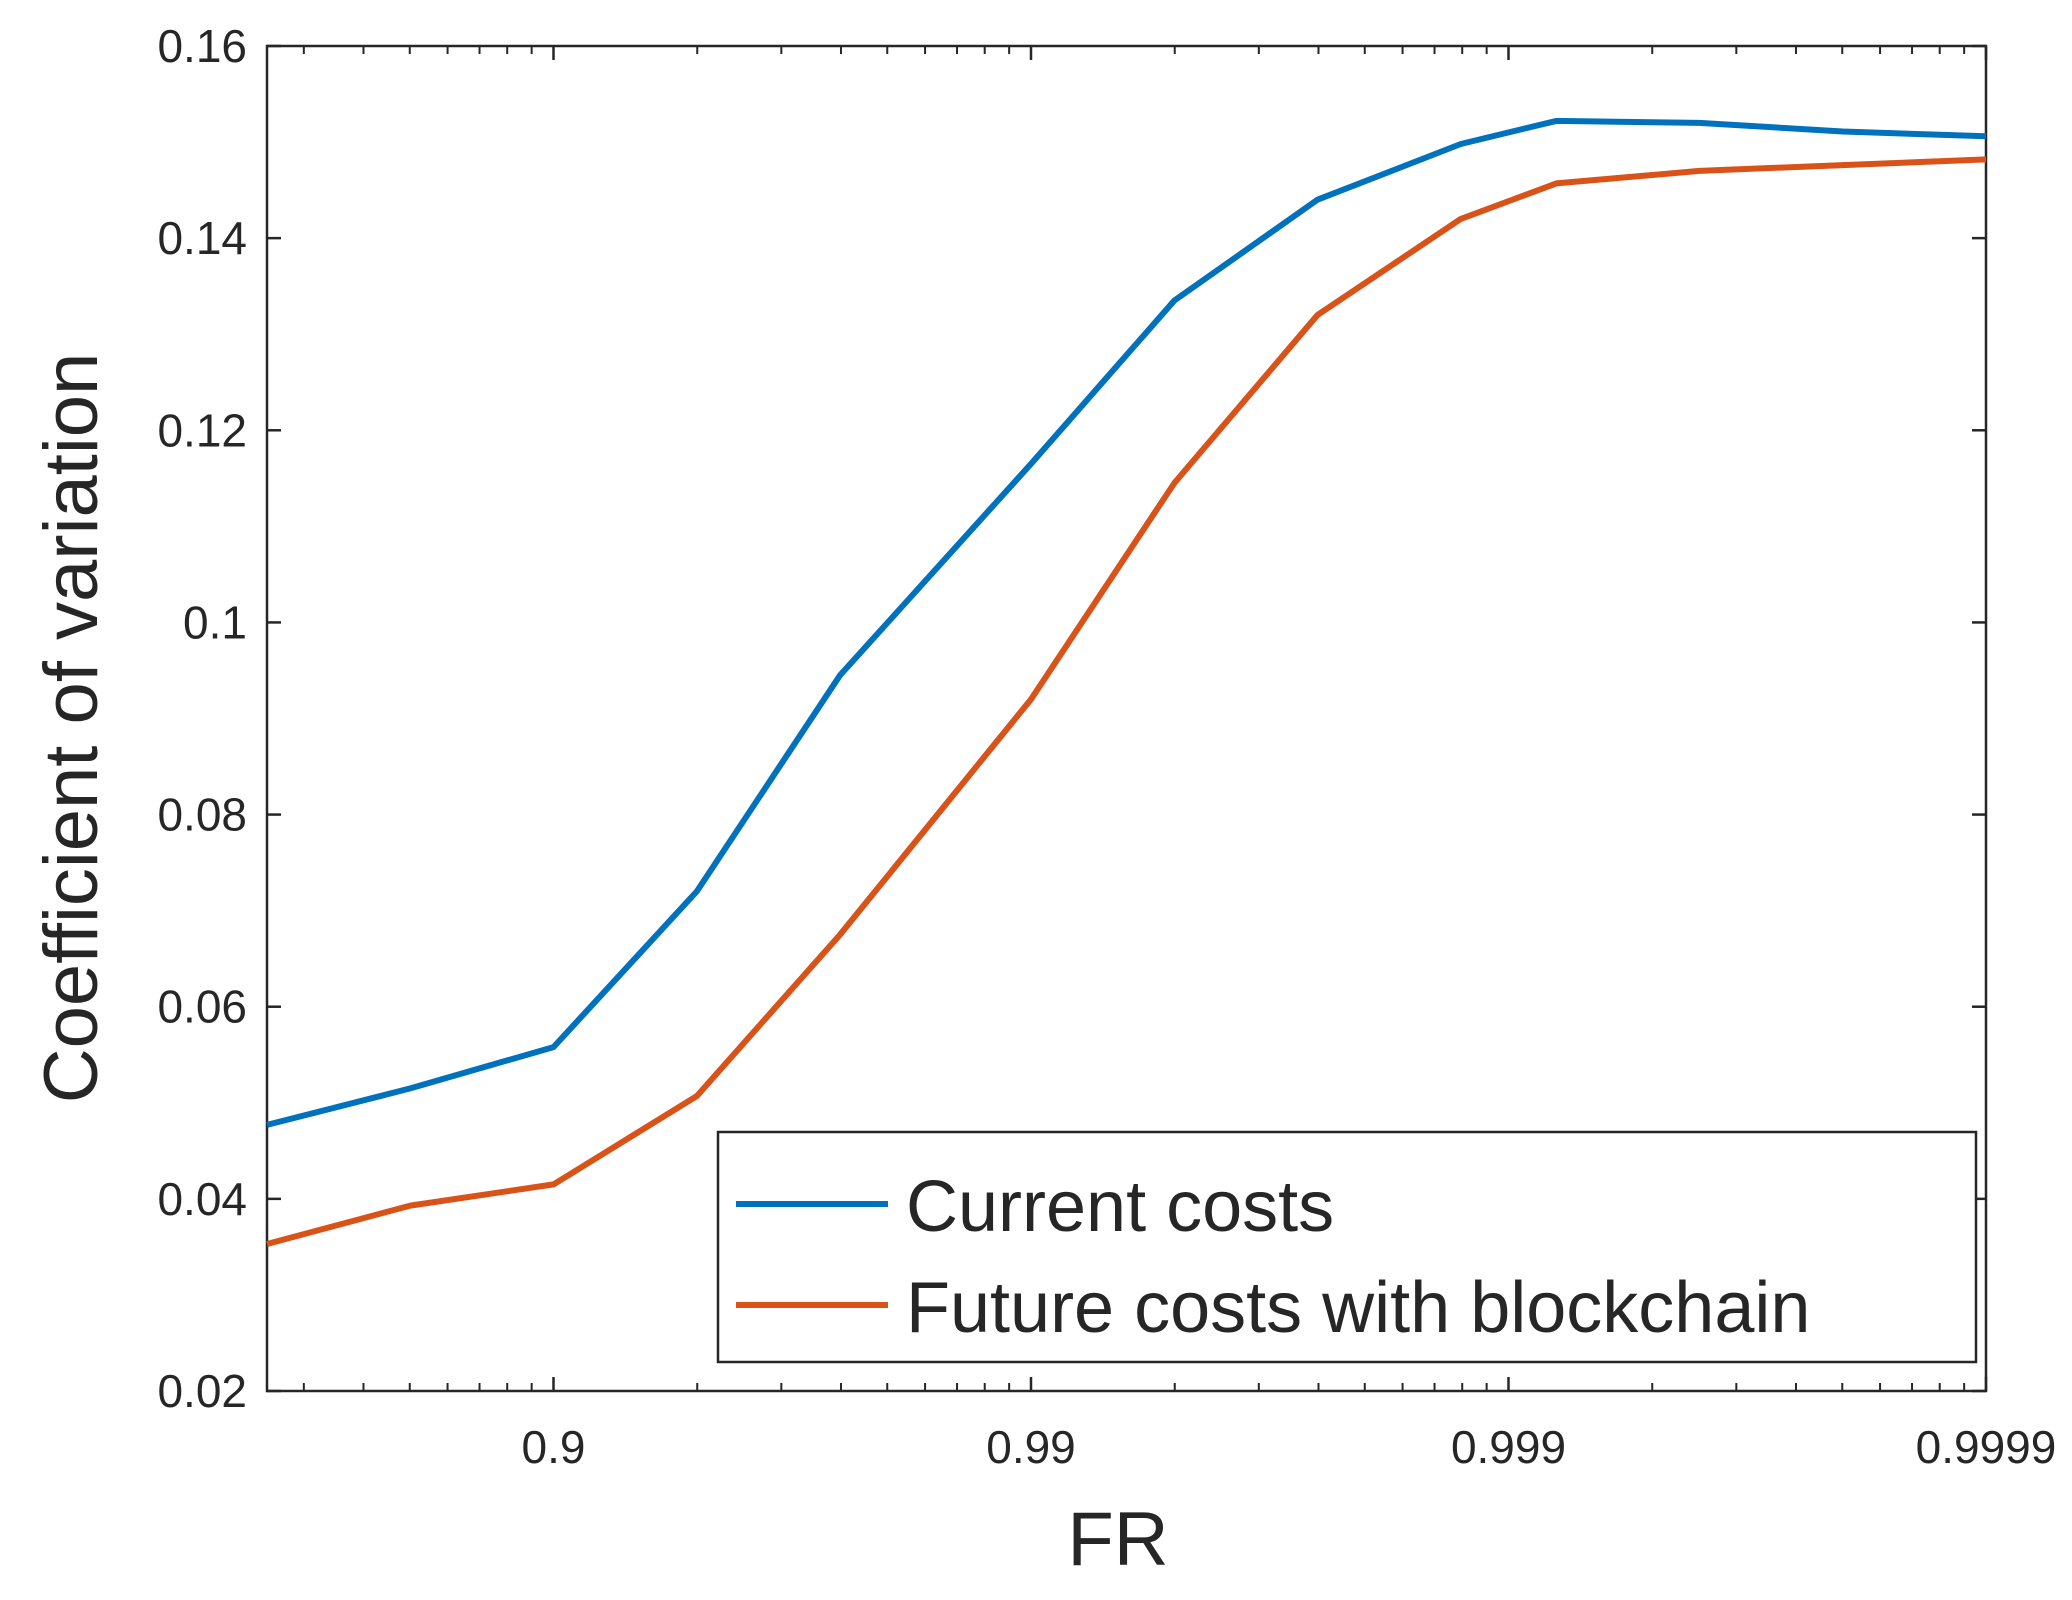 The height and width of the screenshot is (1600, 2072). Describe the element at coordinates (554, 1447) in the screenshot. I see `x-tick-label: 0.9` at that location.